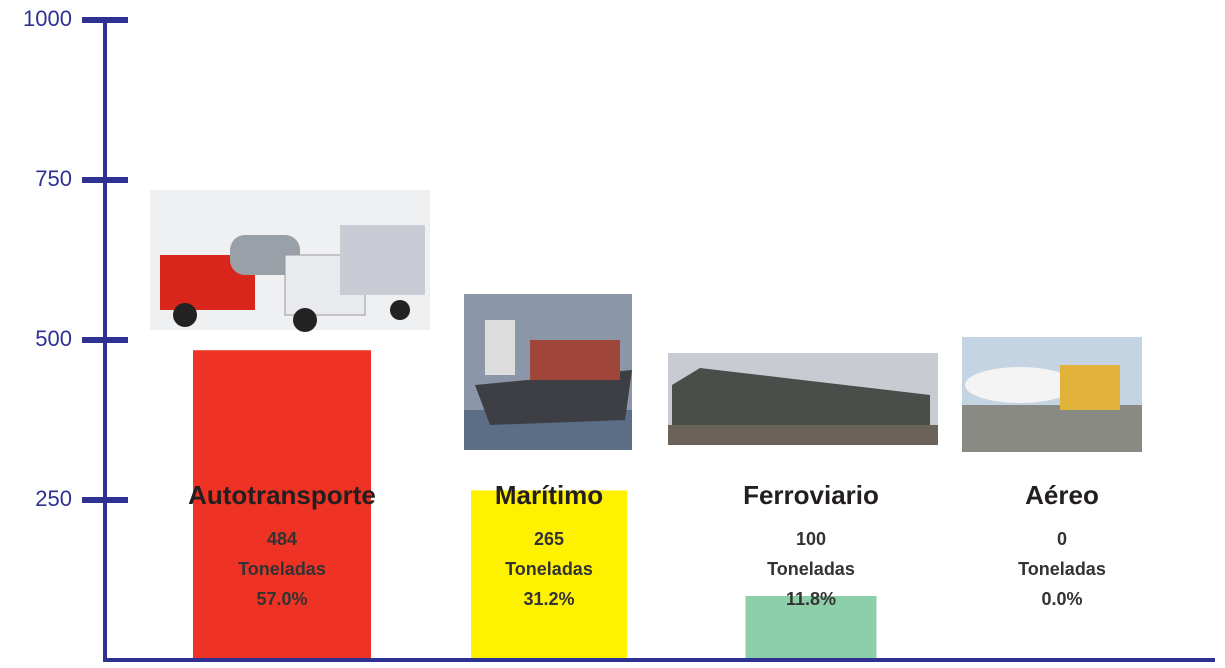  I want to click on truck-picture, so click(290, 261).